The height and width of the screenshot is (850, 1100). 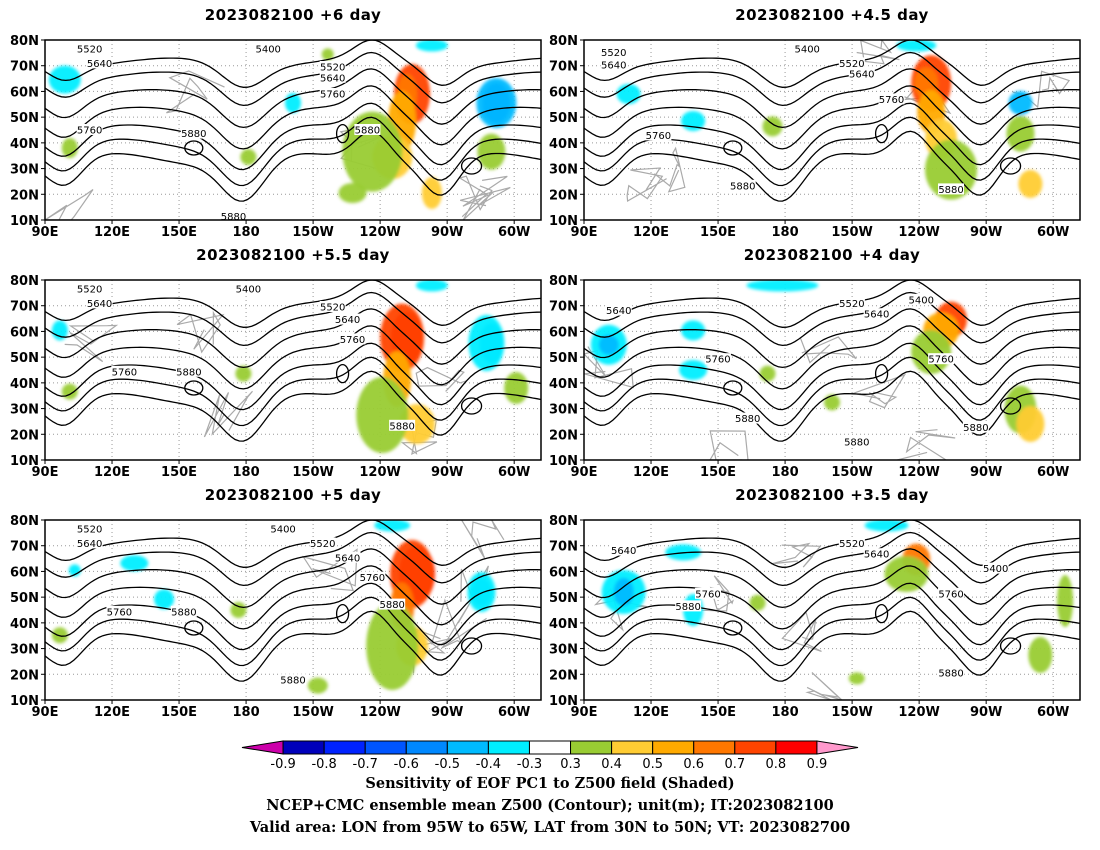 I want to click on panel-title-p1: 2023082100 +6 day, so click(x=293, y=15).